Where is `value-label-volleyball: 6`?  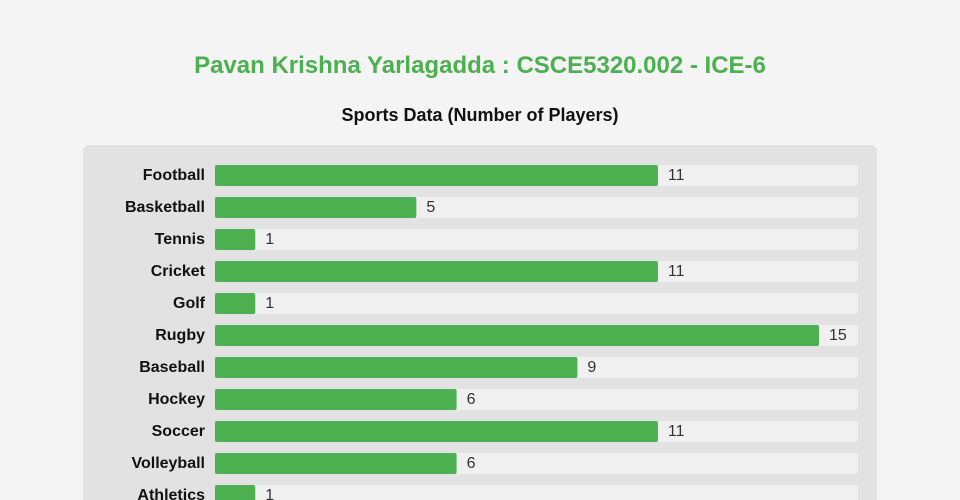
value-label-volleyball: 6 is located at coordinates (471, 463).